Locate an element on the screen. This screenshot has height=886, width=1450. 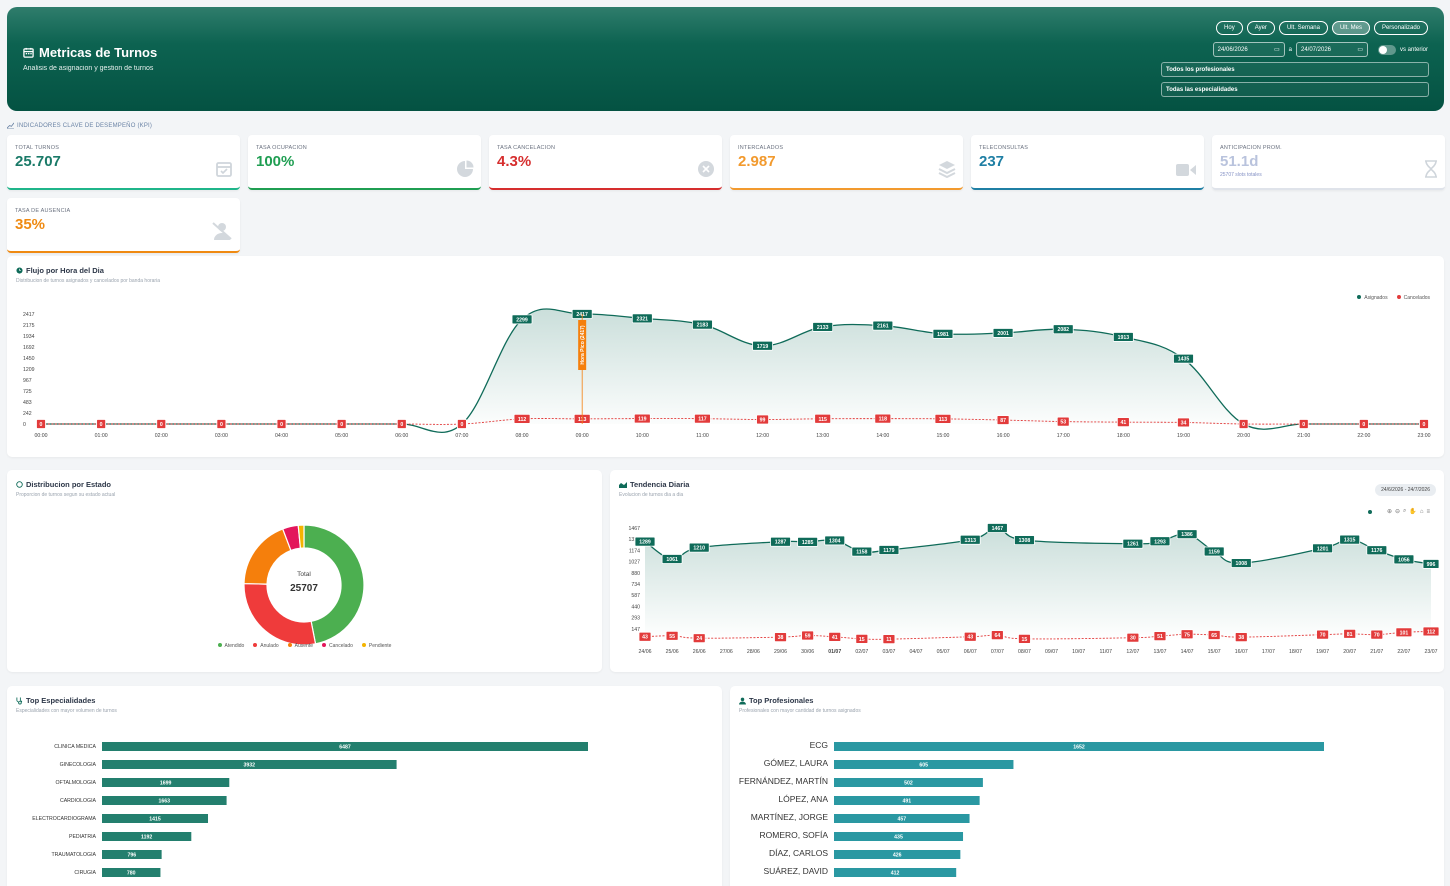
data-label-cancelados: 81 is located at coordinates (1350, 635).